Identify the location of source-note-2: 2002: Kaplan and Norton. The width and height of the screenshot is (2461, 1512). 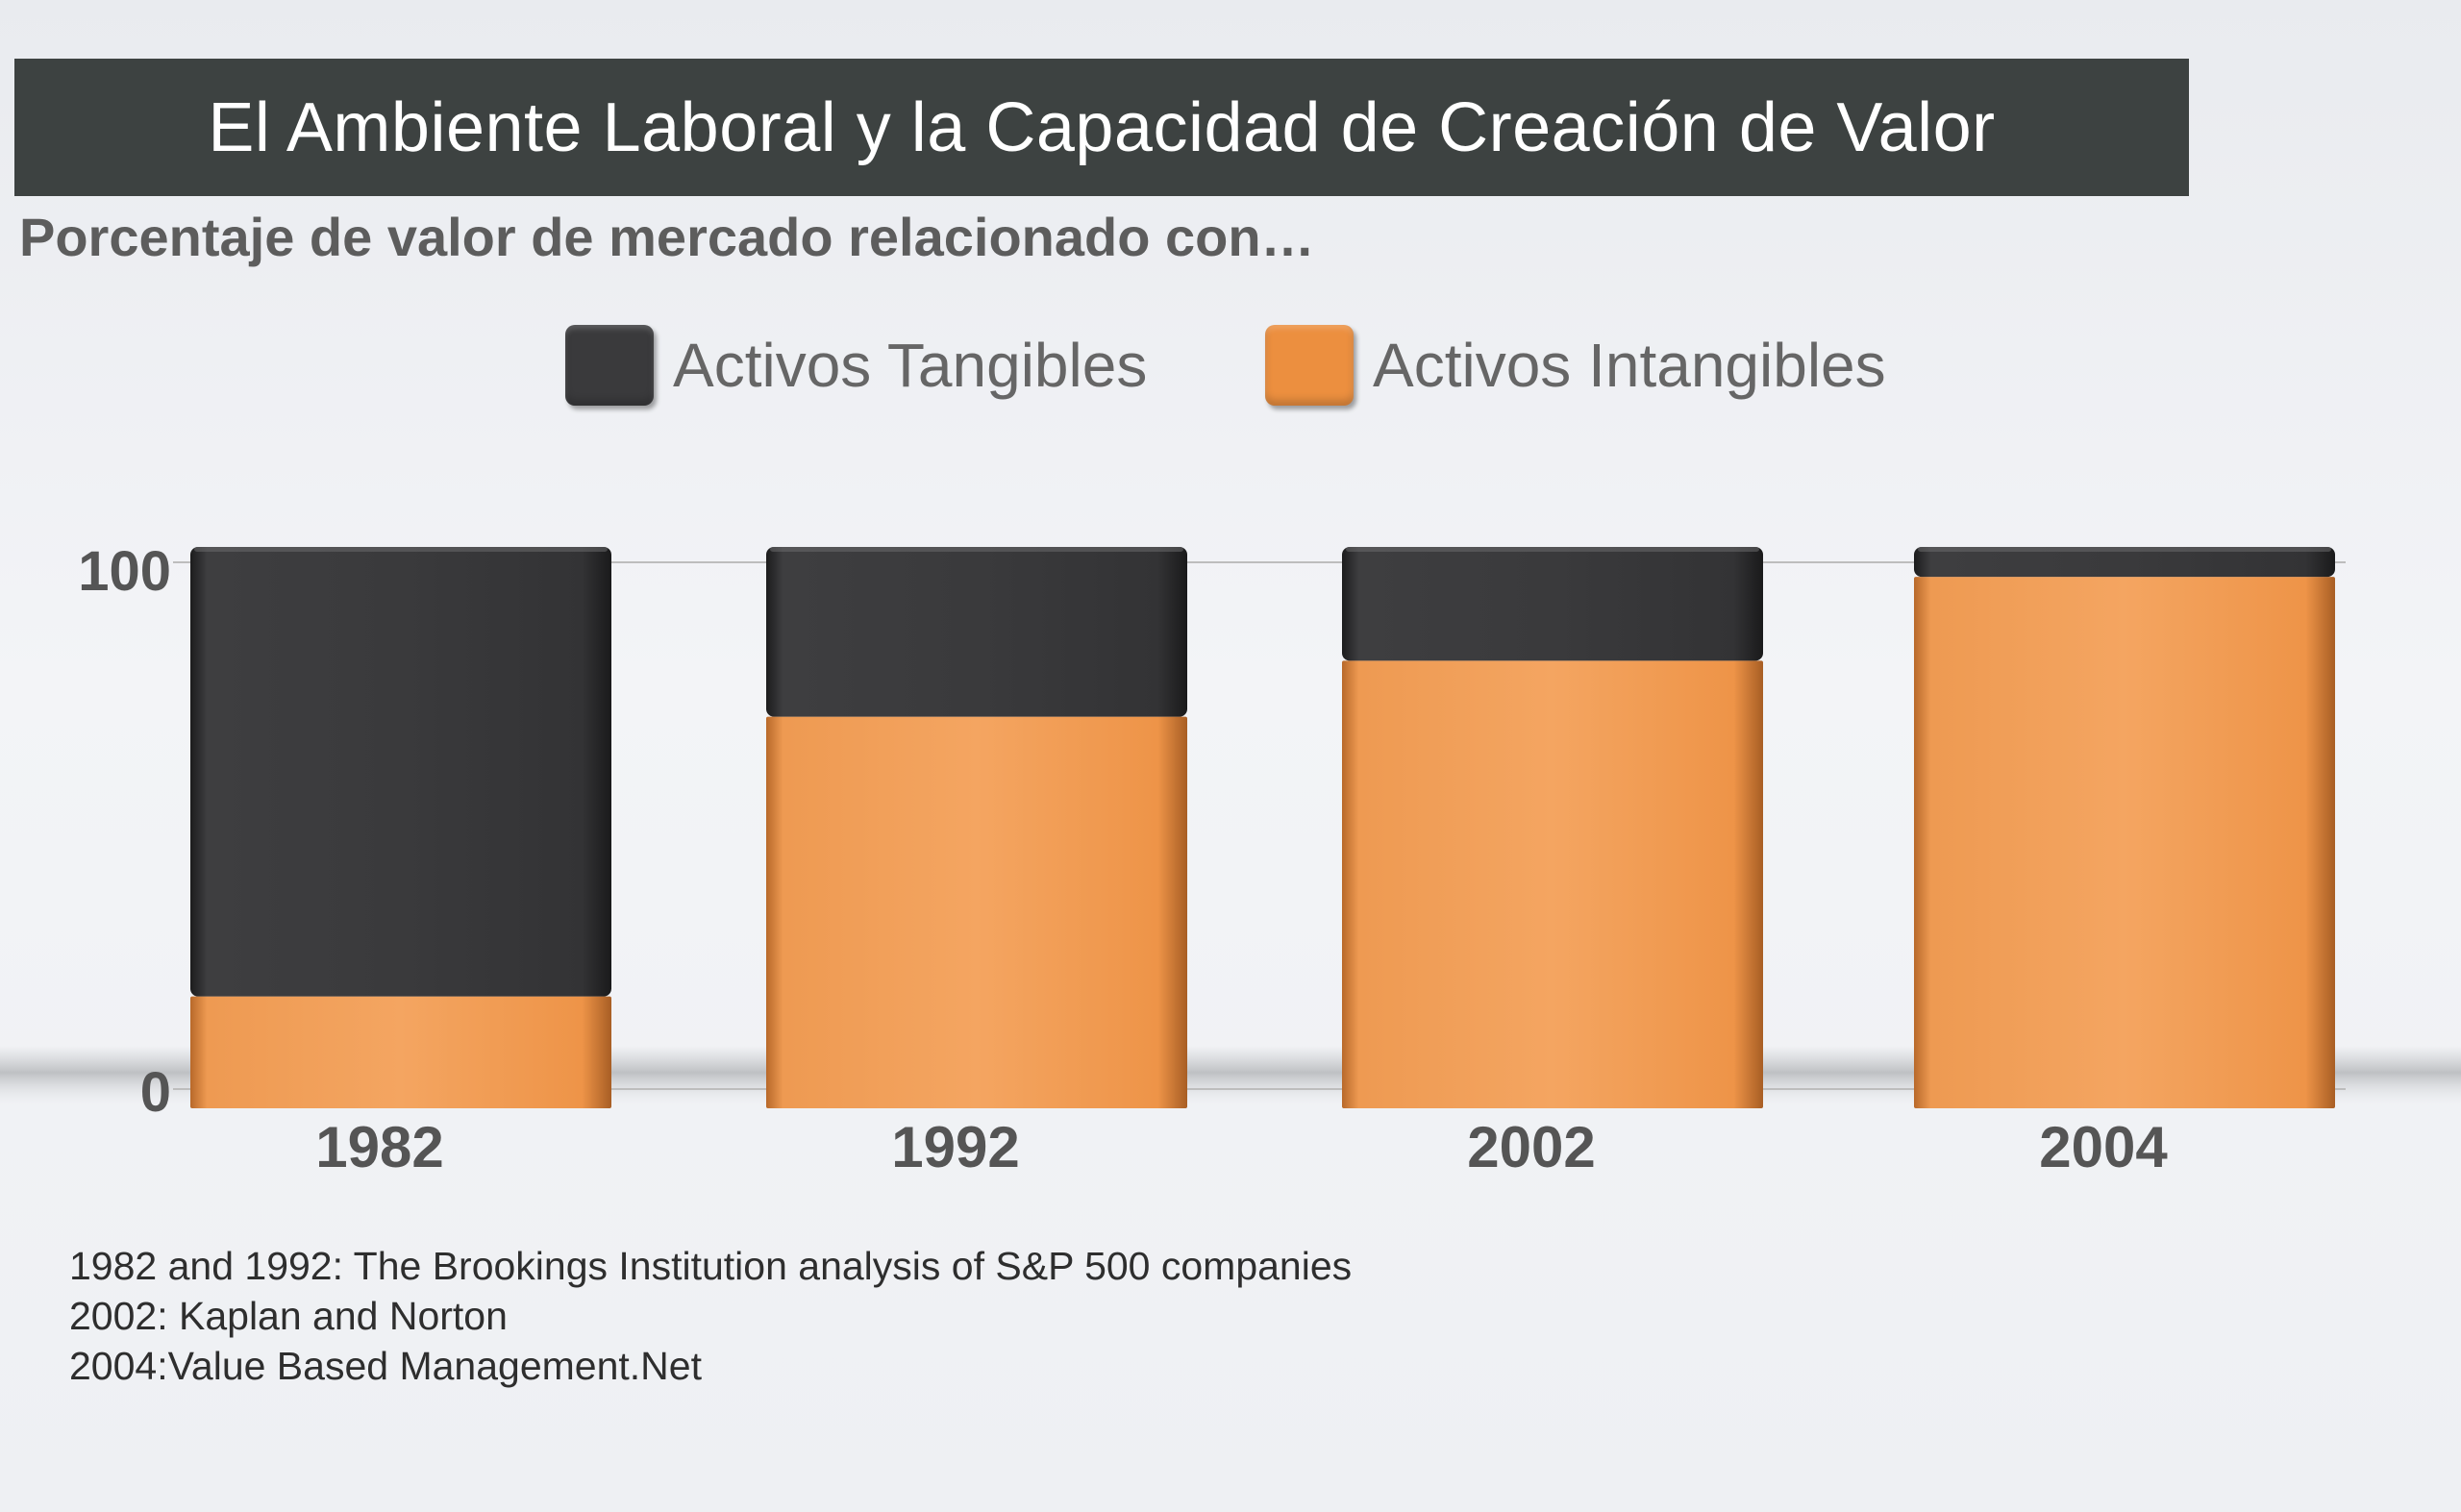
(289, 1316).